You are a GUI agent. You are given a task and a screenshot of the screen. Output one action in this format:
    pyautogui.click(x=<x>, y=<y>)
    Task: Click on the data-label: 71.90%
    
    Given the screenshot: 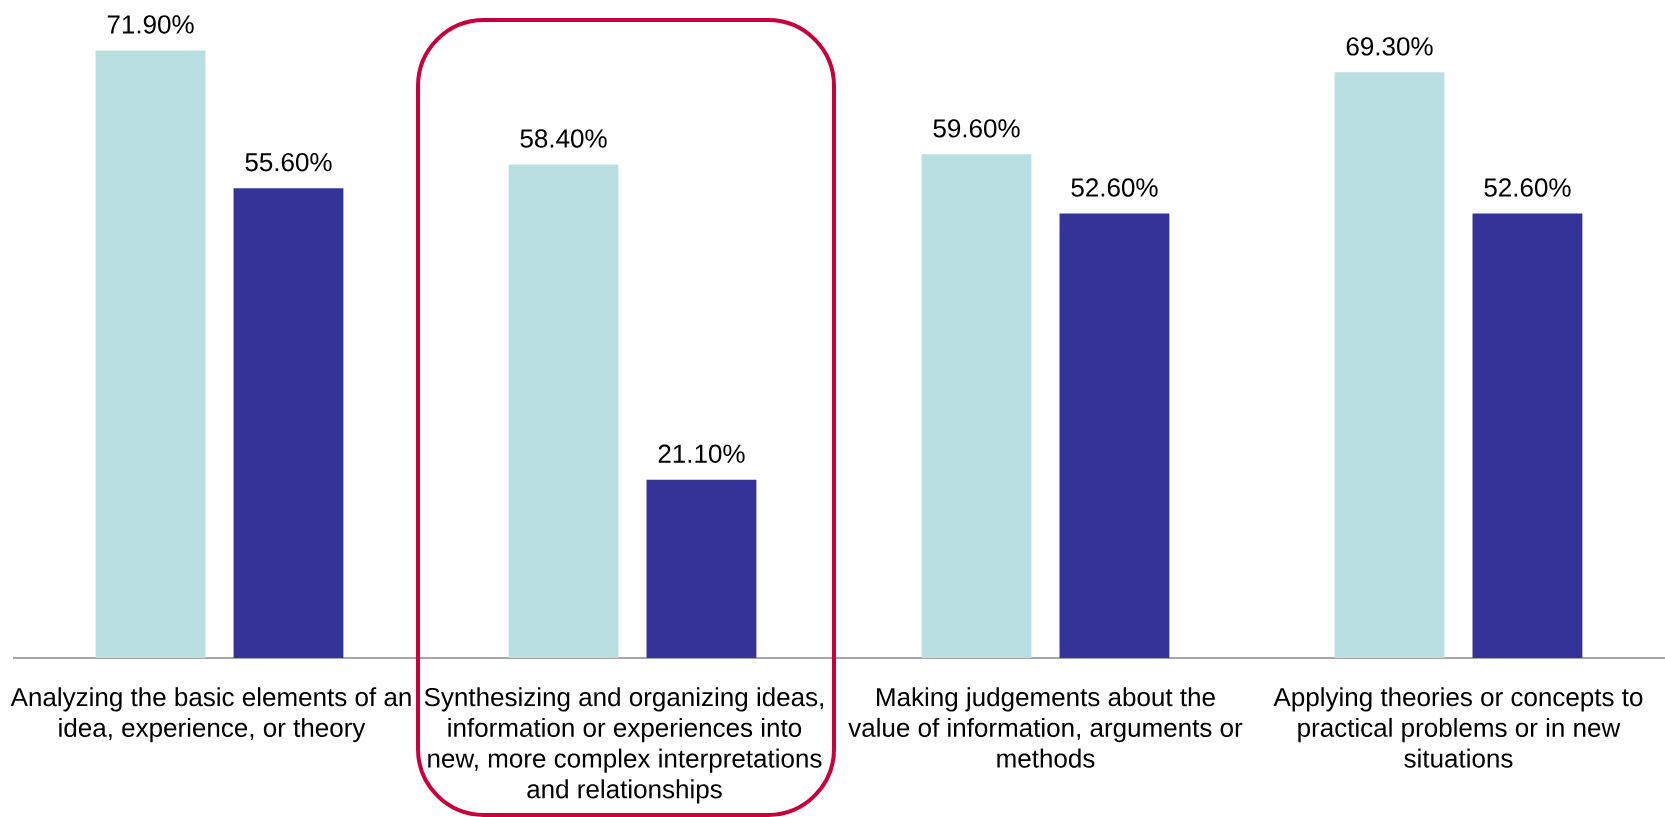 What is the action you would take?
    pyautogui.click(x=150, y=24)
    